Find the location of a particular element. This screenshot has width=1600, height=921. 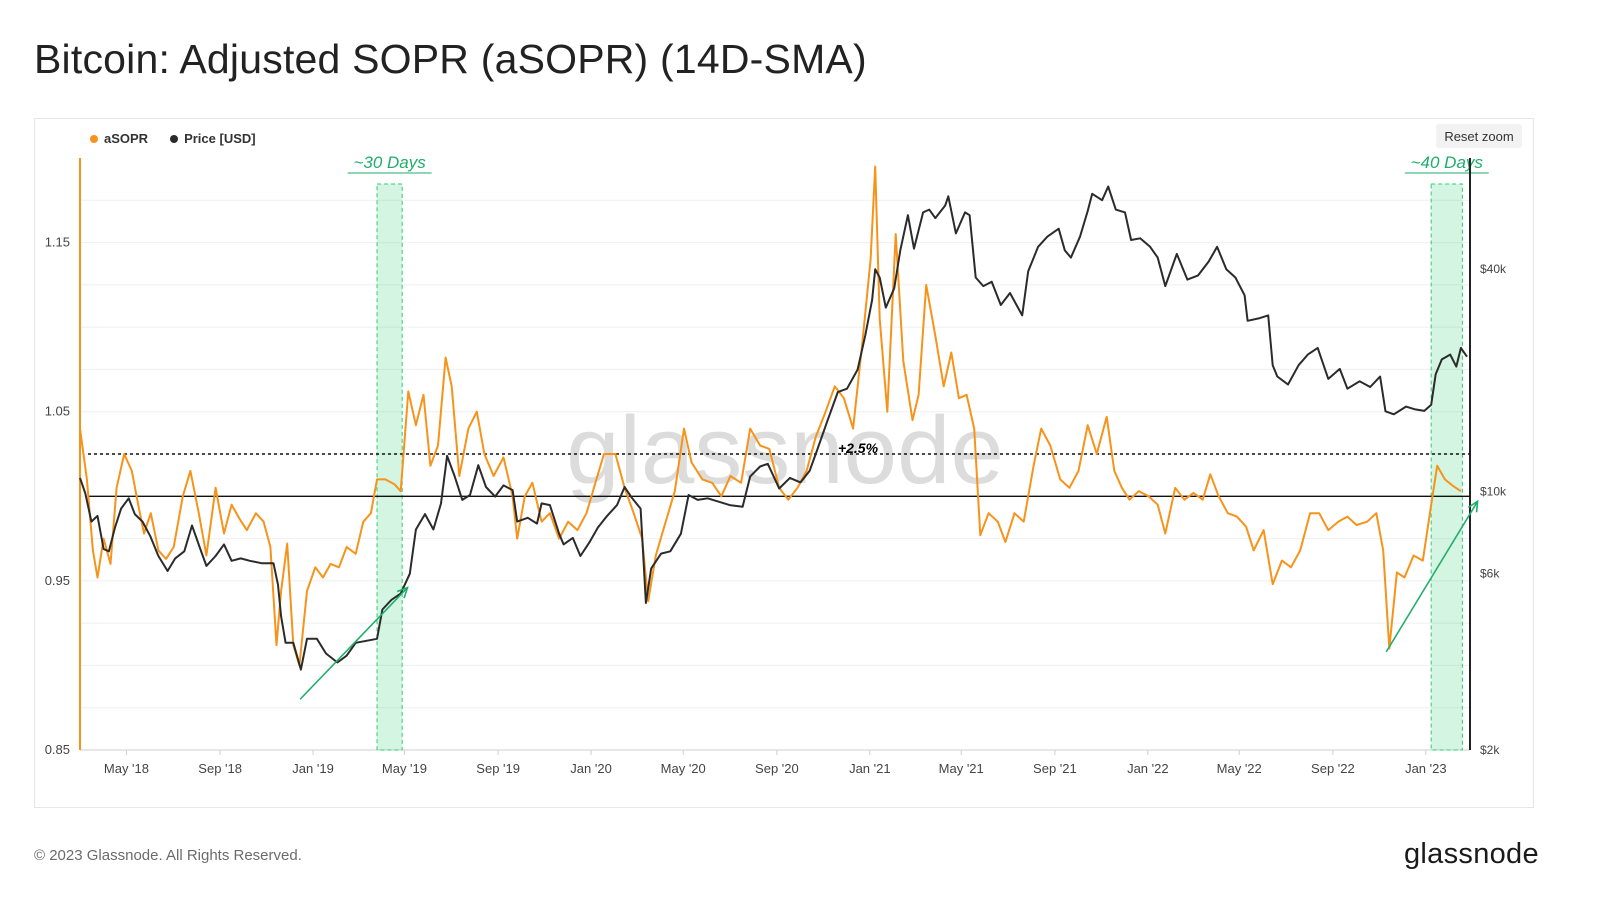

legend-marker-price is located at coordinates (174, 138).